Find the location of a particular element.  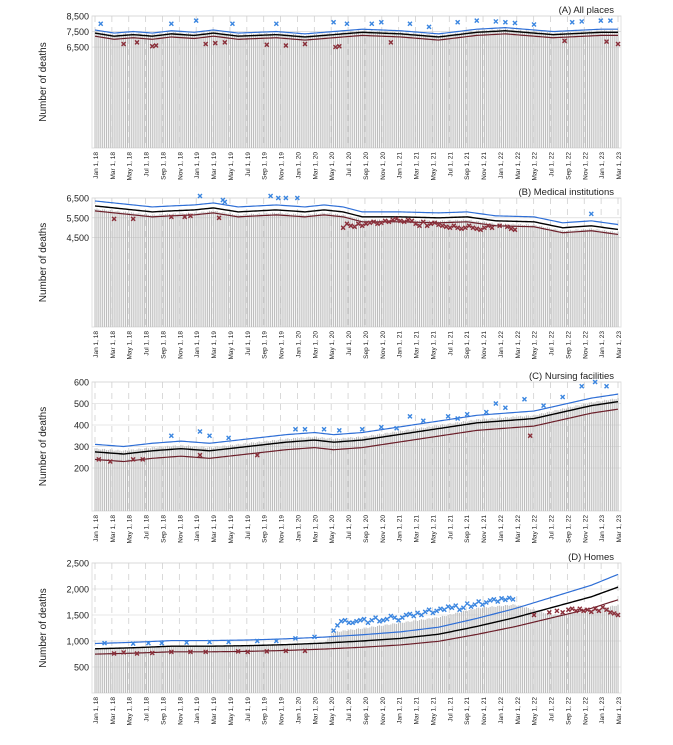

x-tick-label: Sep 1, 19 is located at coordinates (265, 345).